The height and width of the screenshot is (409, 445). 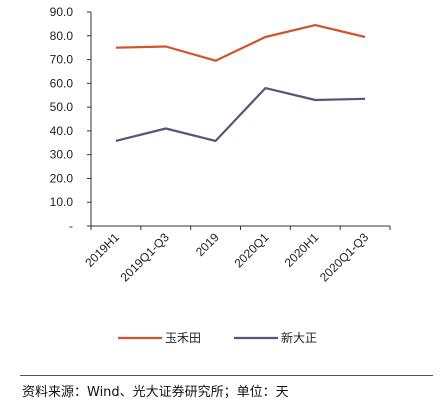 I want to click on footer-divider, so click(x=226, y=375).